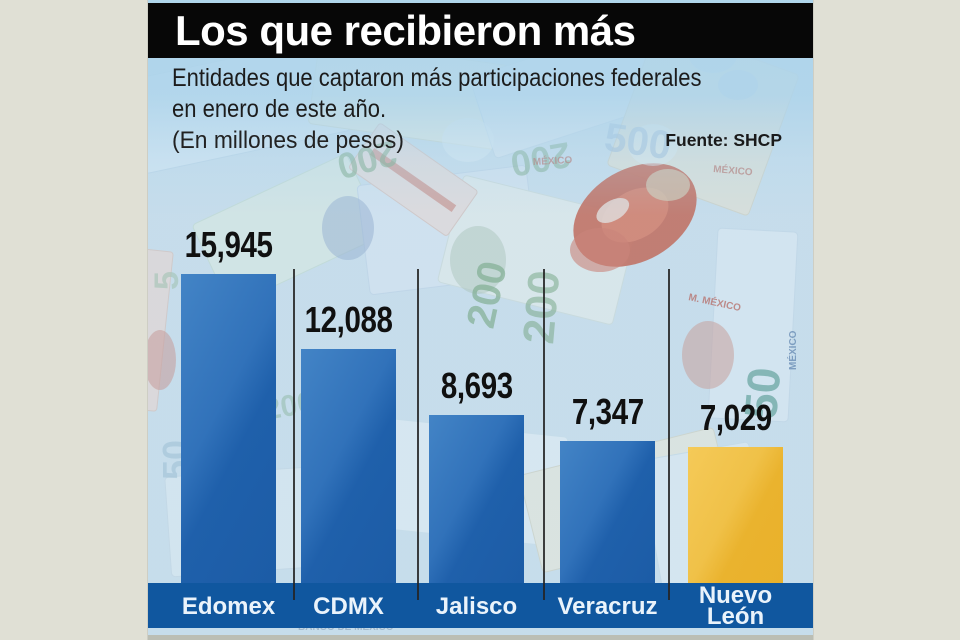 This screenshot has height=640, width=960. I want to click on header-bar: Los que recibieron más, so click(480, 30).